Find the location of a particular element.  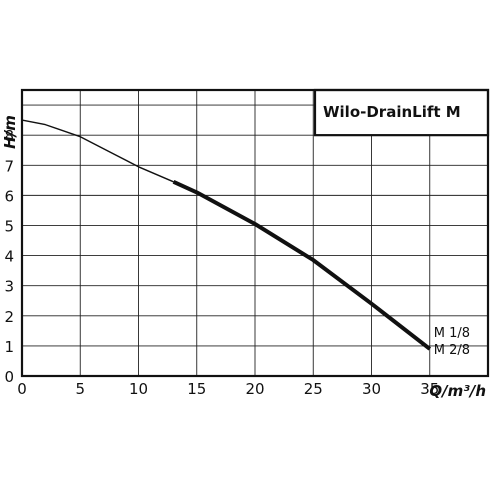

y-tick-label: 8 is located at coordinates (9, 136).